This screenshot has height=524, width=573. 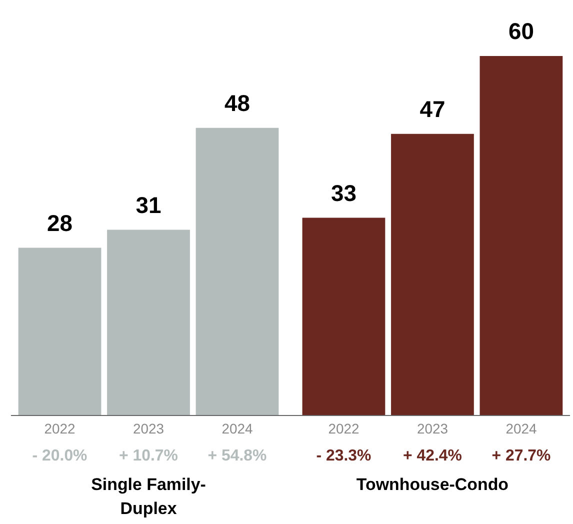 What do you see at coordinates (60, 223) in the screenshot?
I see `data-label: 28` at bounding box center [60, 223].